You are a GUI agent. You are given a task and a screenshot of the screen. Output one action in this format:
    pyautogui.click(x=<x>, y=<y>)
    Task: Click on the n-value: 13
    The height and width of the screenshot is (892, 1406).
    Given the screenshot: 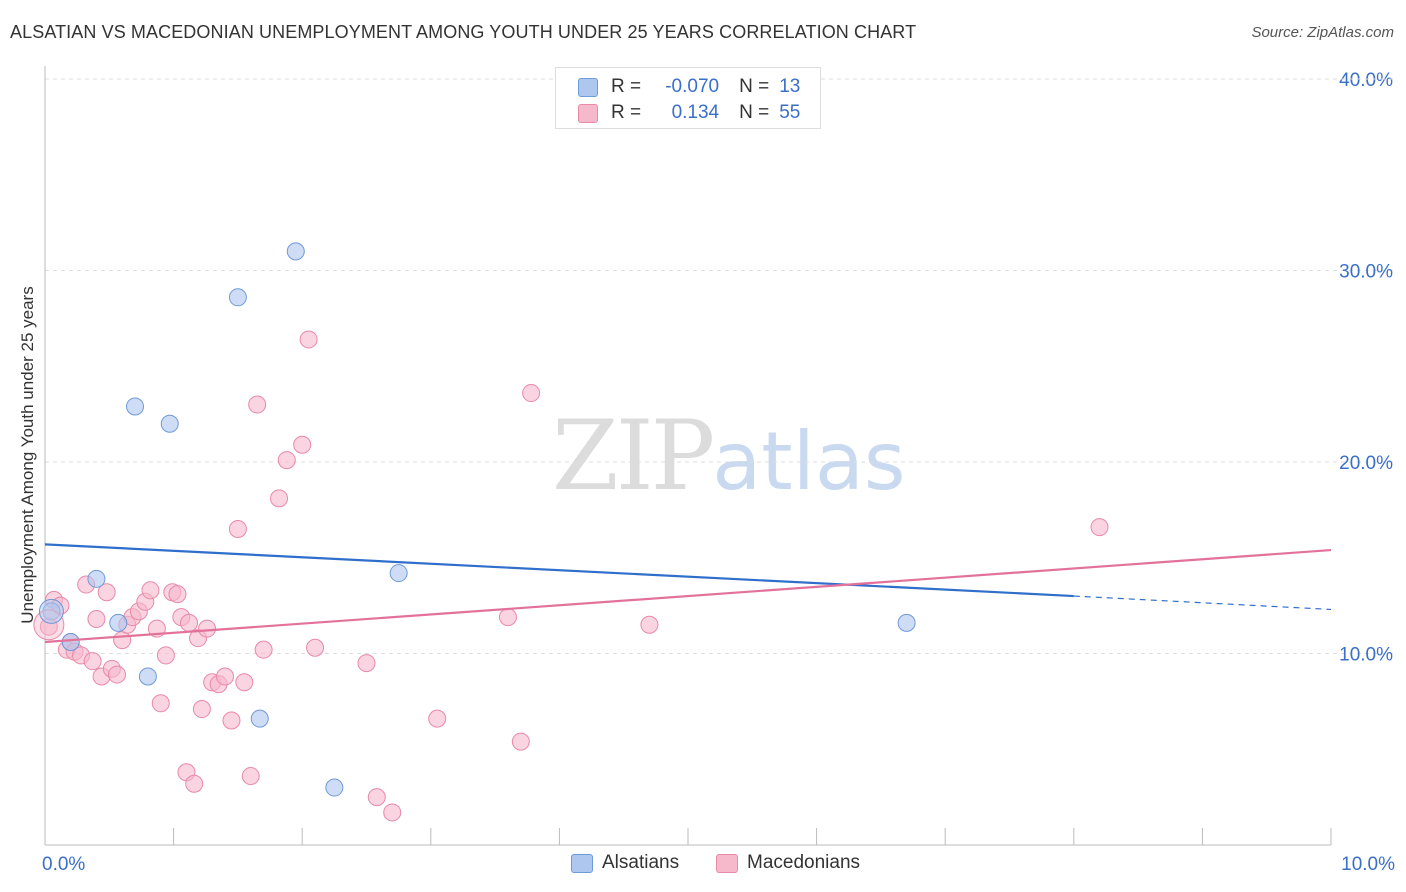 What is the action you would take?
    pyautogui.click(x=790, y=86)
    